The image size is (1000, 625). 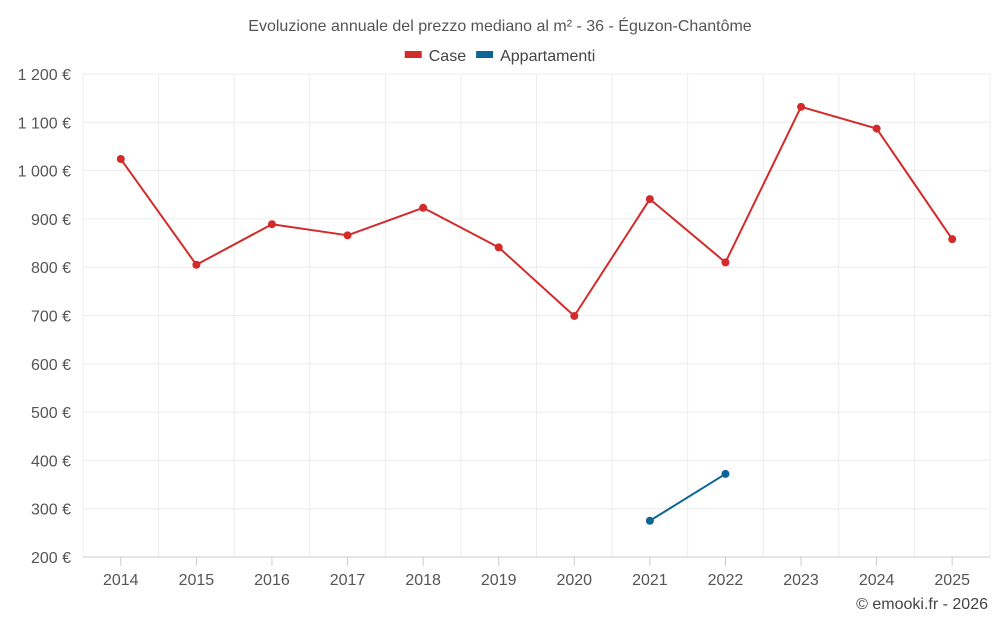 What do you see at coordinates (51, 510) in the screenshot?
I see `y-tick-label: 300 €` at bounding box center [51, 510].